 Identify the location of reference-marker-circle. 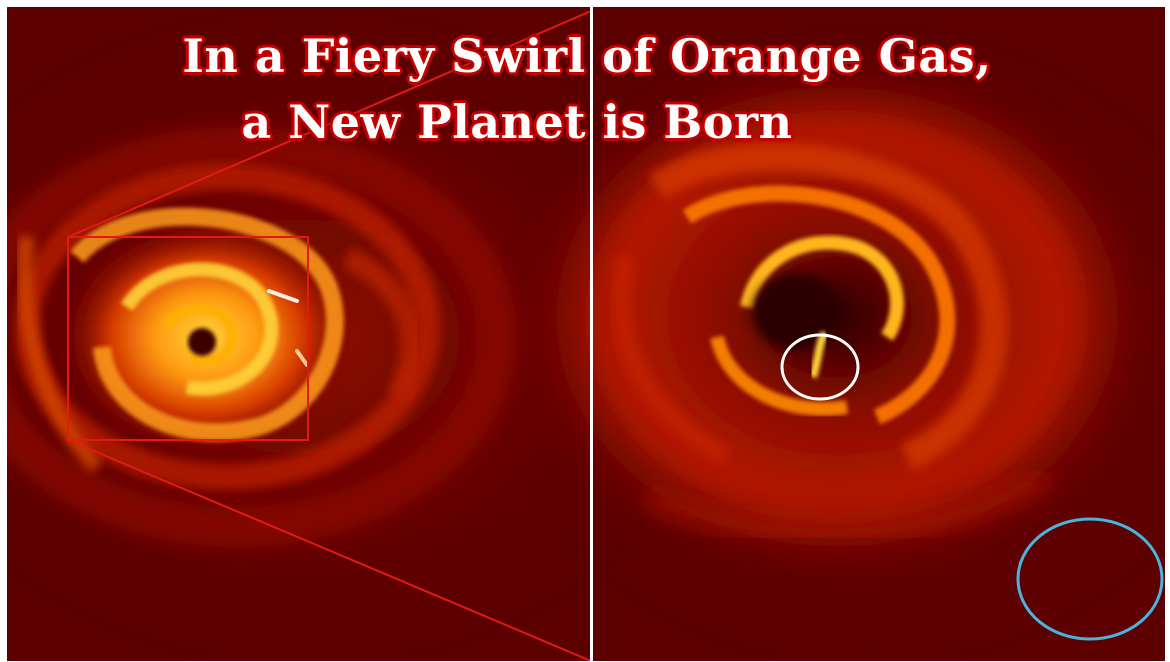
(1090, 579).